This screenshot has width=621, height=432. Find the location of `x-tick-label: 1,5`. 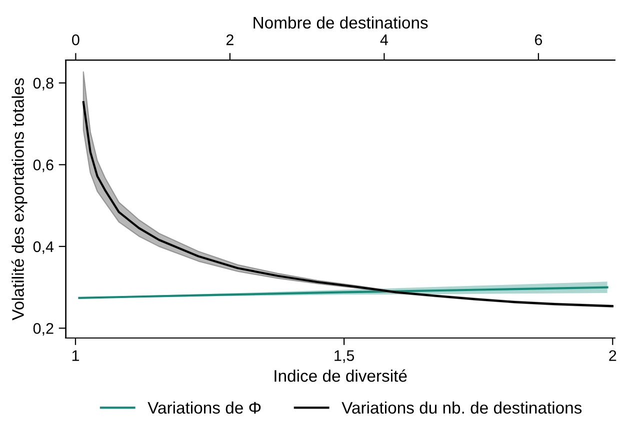

x-tick-label: 1,5 is located at coordinates (344, 356).